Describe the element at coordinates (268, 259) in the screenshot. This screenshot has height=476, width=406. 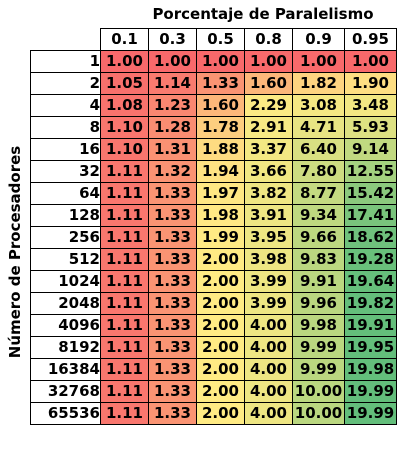
I see `speedup-cell: 3.98` at that location.